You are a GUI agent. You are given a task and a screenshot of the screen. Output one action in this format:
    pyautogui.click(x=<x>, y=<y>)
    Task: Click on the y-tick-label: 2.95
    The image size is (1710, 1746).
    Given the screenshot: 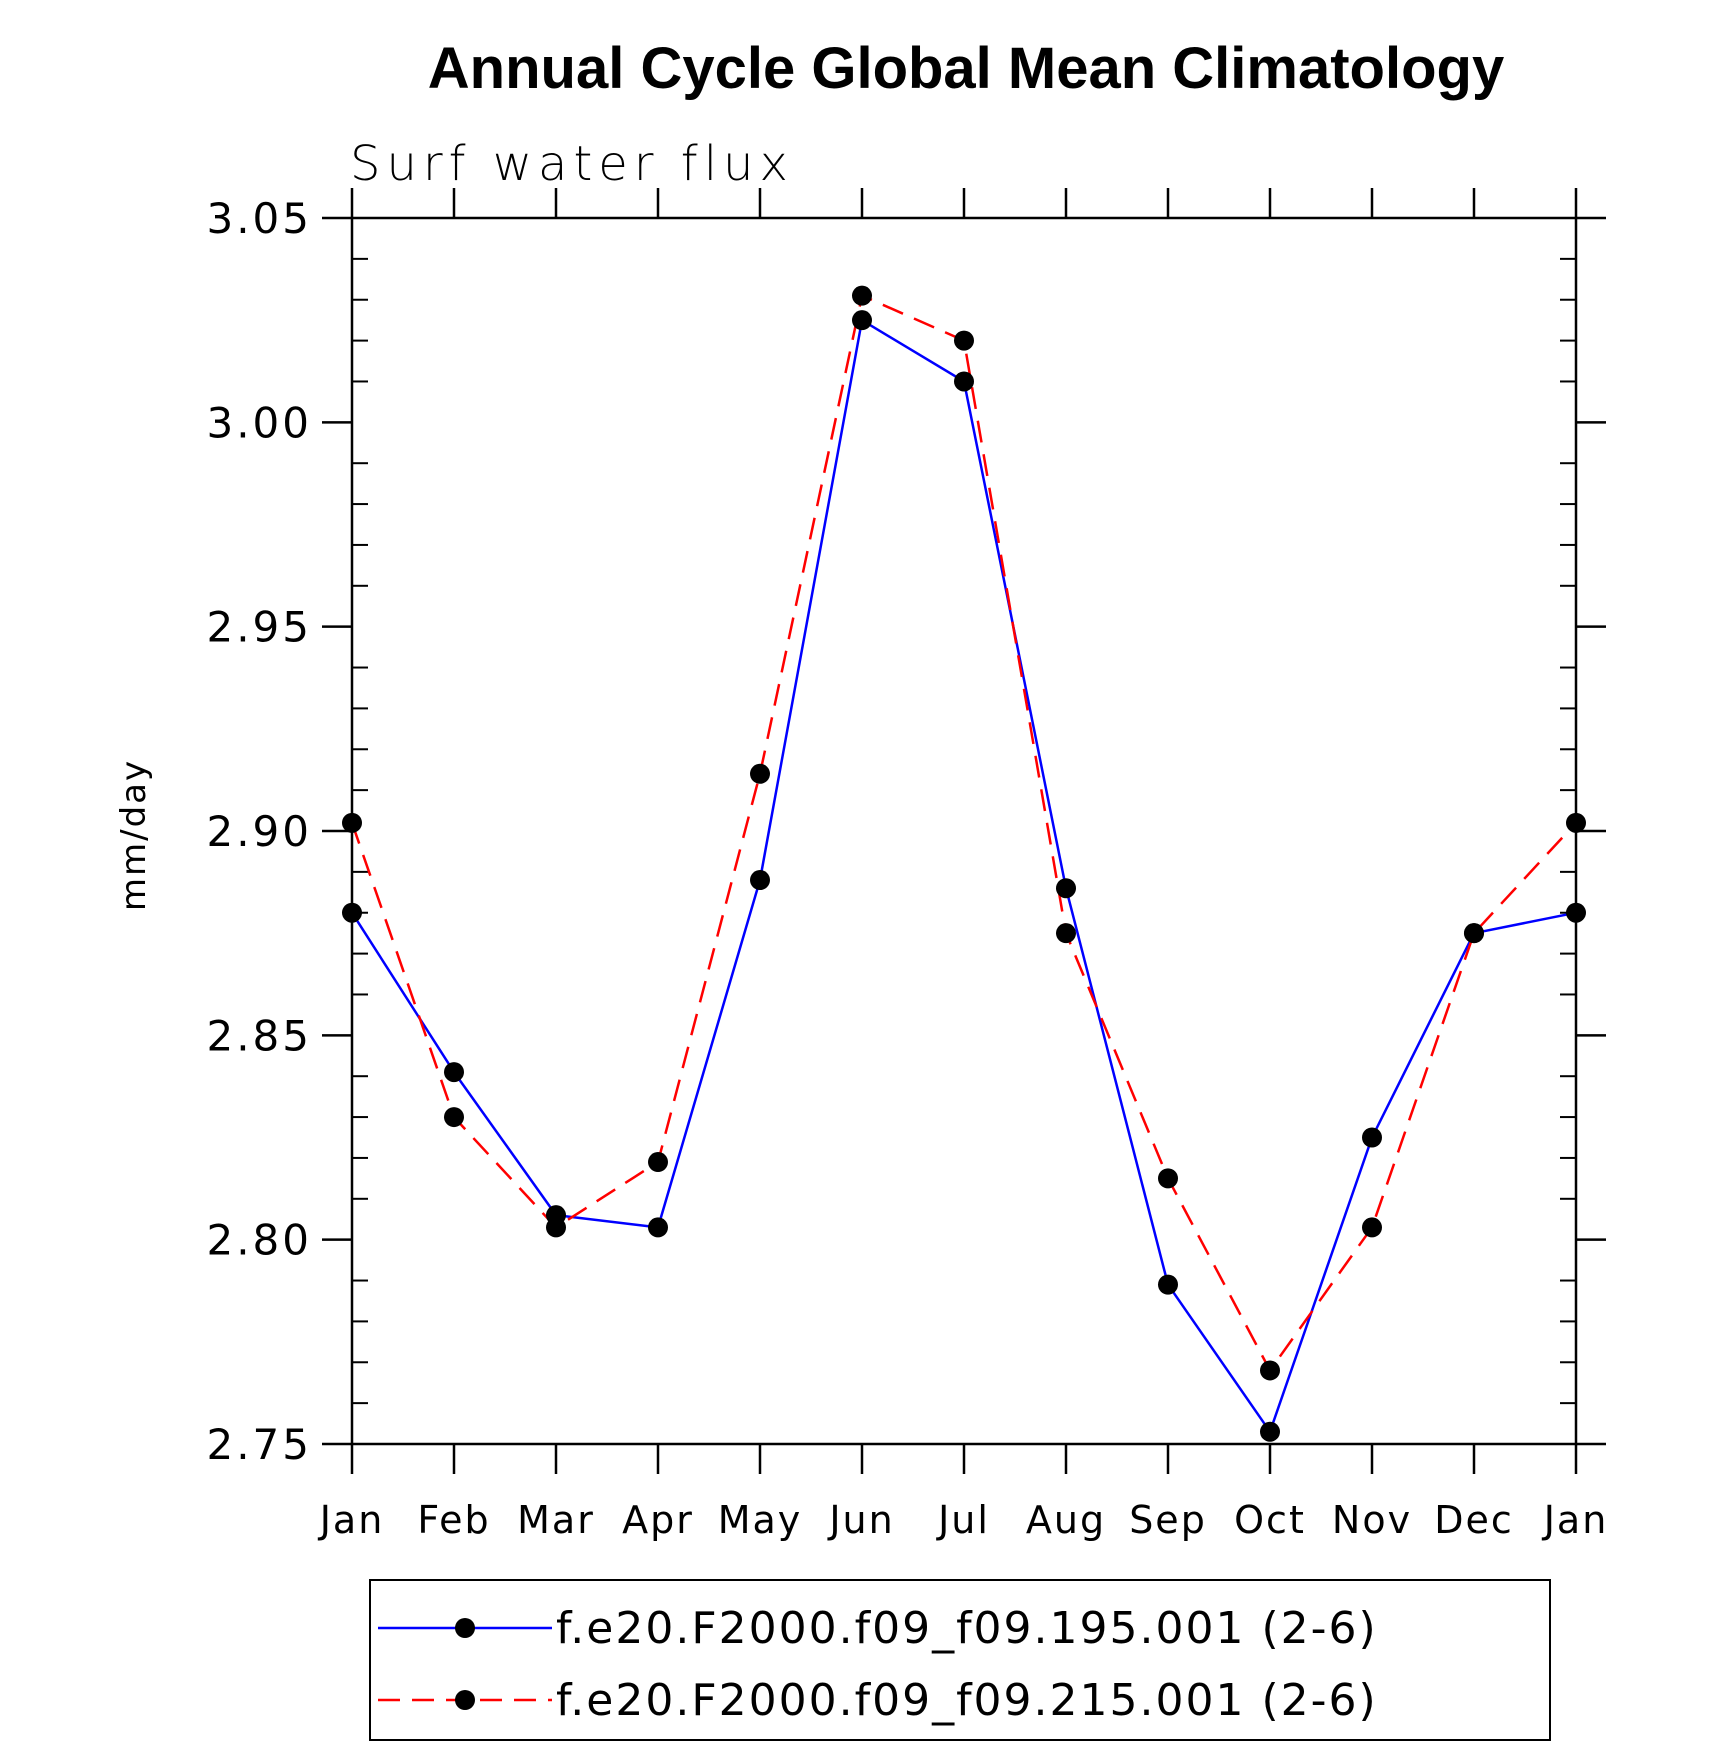 What is the action you would take?
    pyautogui.click(x=259, y=627)
    